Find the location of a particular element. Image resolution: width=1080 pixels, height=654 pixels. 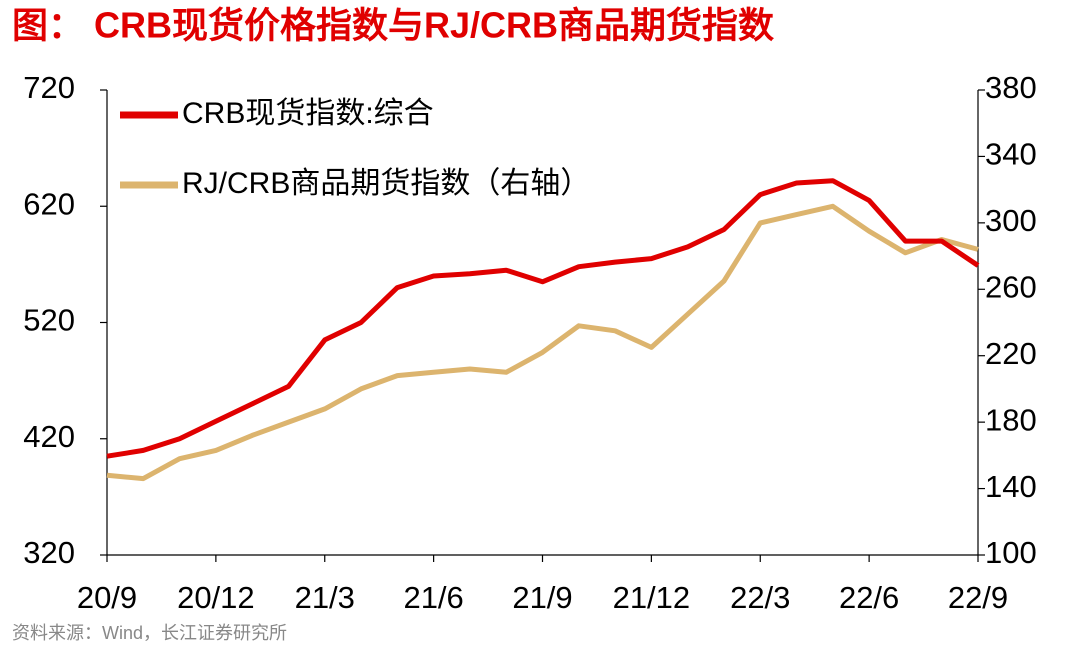

x-tick-label: 21/9 is located at coordinates (542, 597).